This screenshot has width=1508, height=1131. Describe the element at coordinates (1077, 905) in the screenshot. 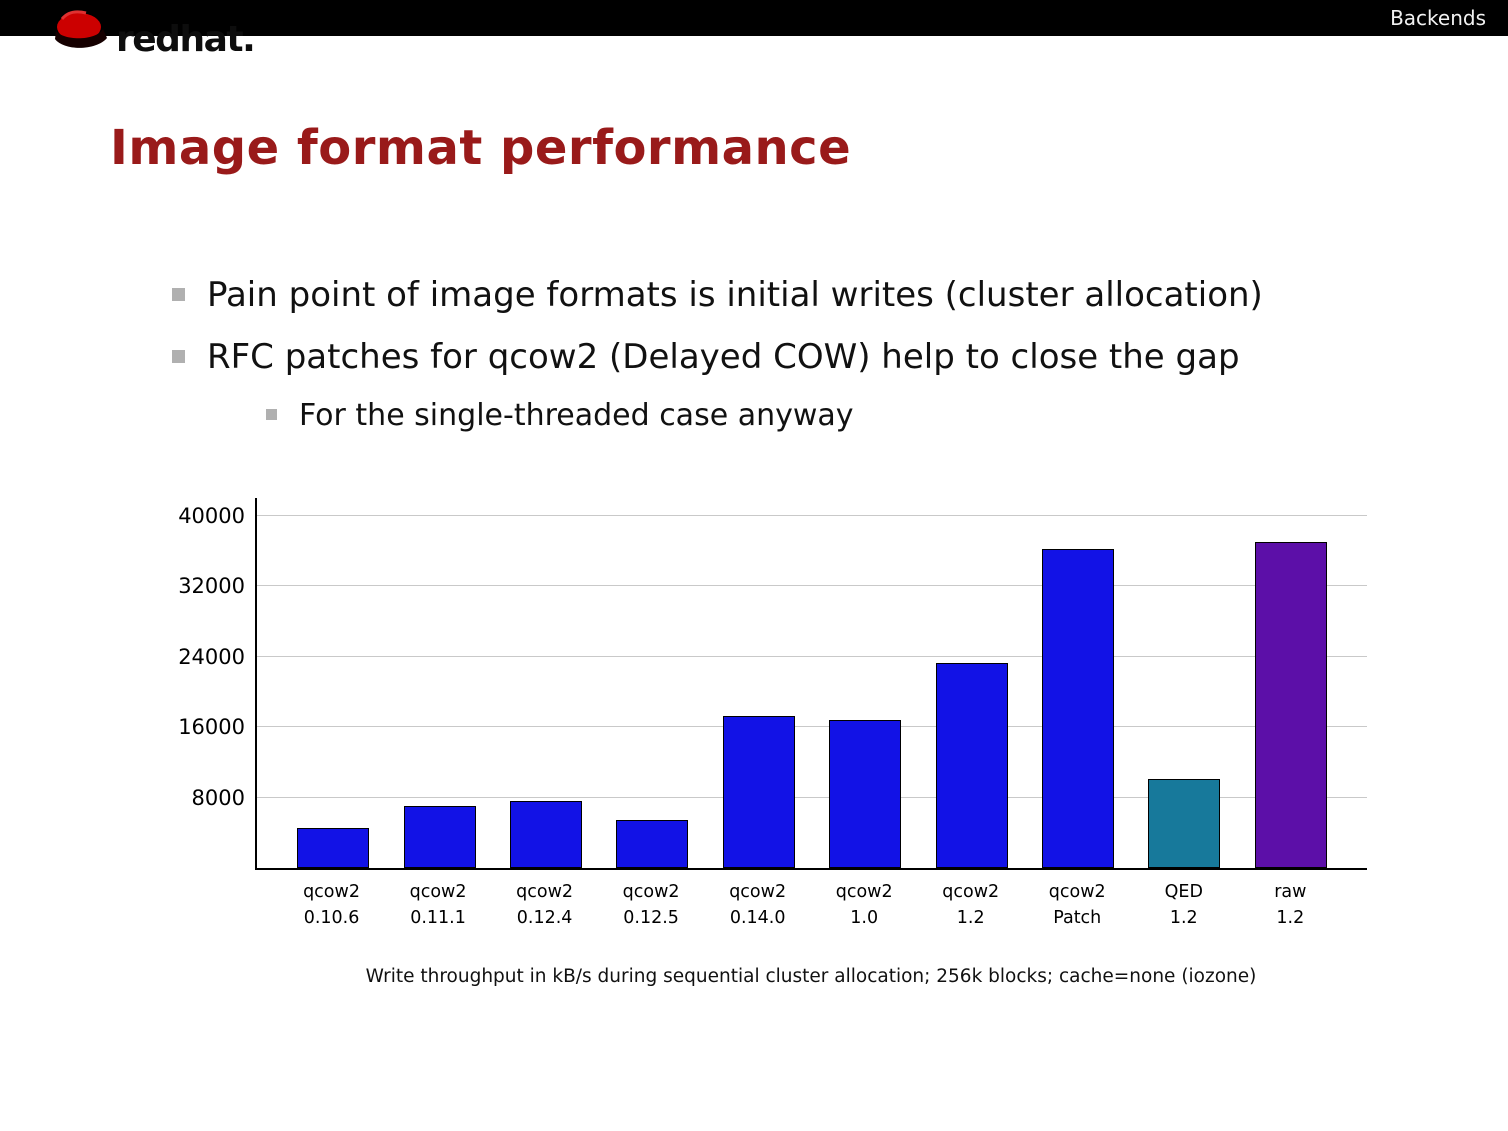

I see `x-axis-label: qcow2 Patch` at that location.